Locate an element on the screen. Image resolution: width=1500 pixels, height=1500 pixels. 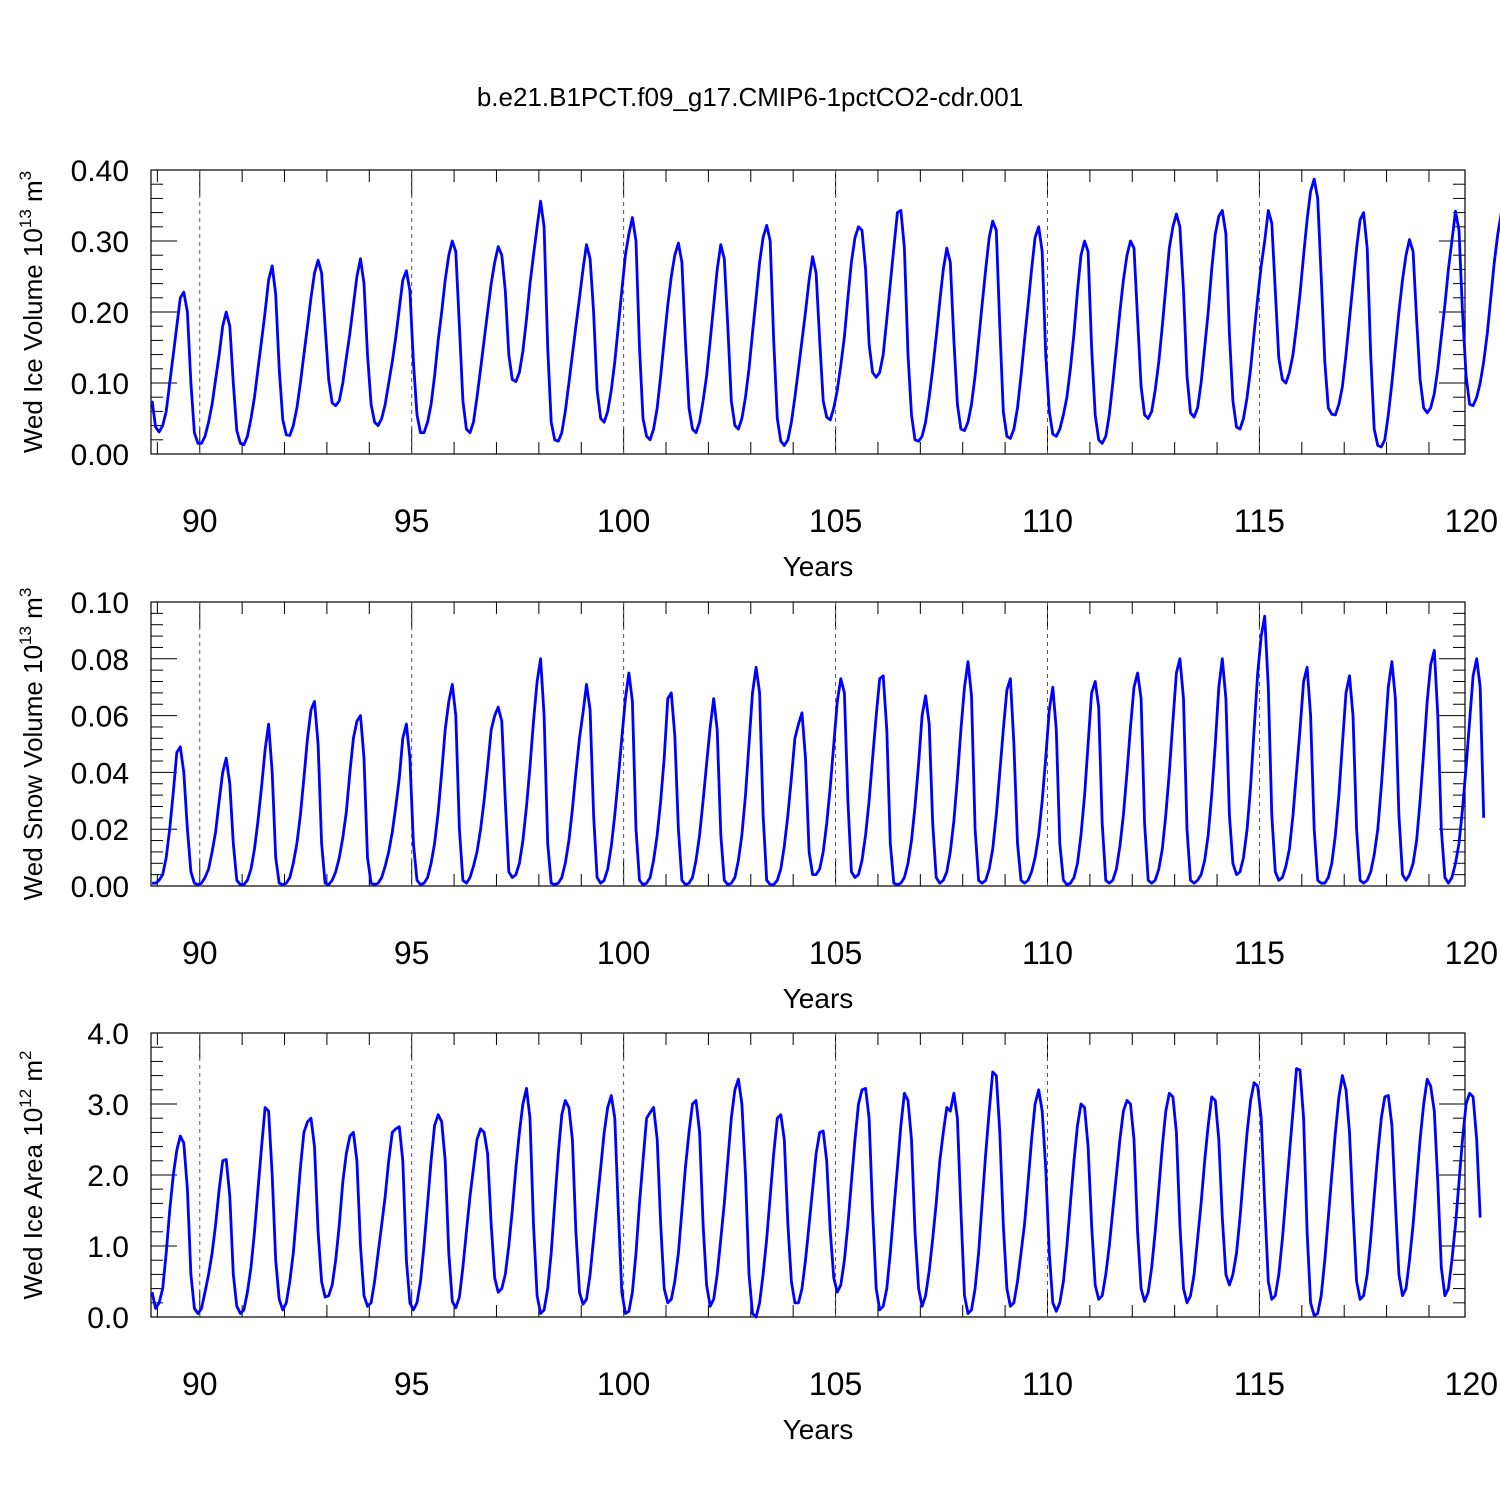
y-tick-label: 3.0 is located at coordinates (108, 1105).